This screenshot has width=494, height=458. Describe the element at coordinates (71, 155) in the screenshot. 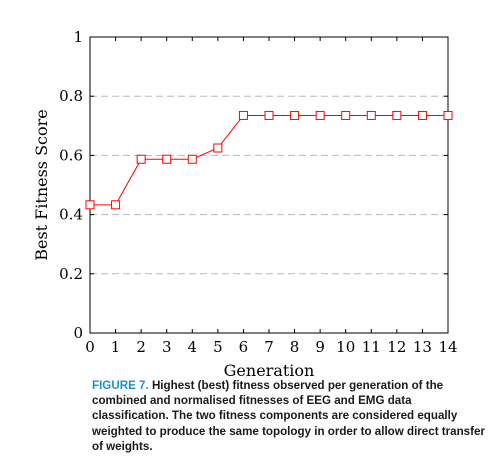

I see `y-tick-label: 0.6` at that location.